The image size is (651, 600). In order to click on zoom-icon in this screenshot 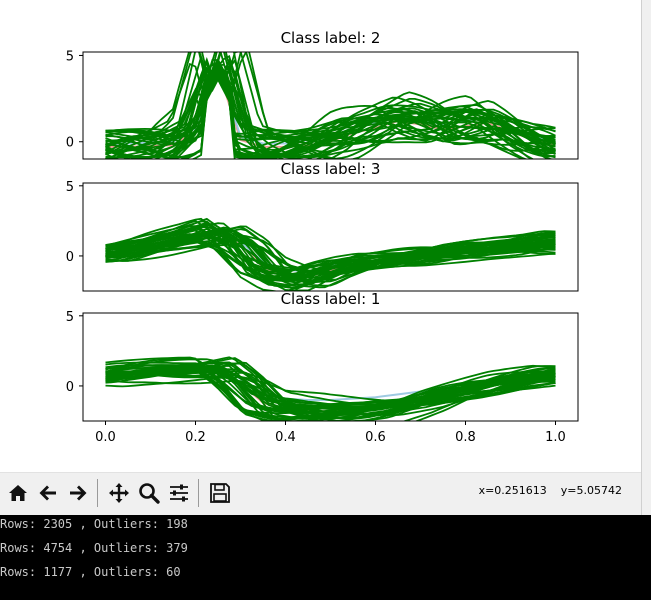, I will do `click(149, 493)`.